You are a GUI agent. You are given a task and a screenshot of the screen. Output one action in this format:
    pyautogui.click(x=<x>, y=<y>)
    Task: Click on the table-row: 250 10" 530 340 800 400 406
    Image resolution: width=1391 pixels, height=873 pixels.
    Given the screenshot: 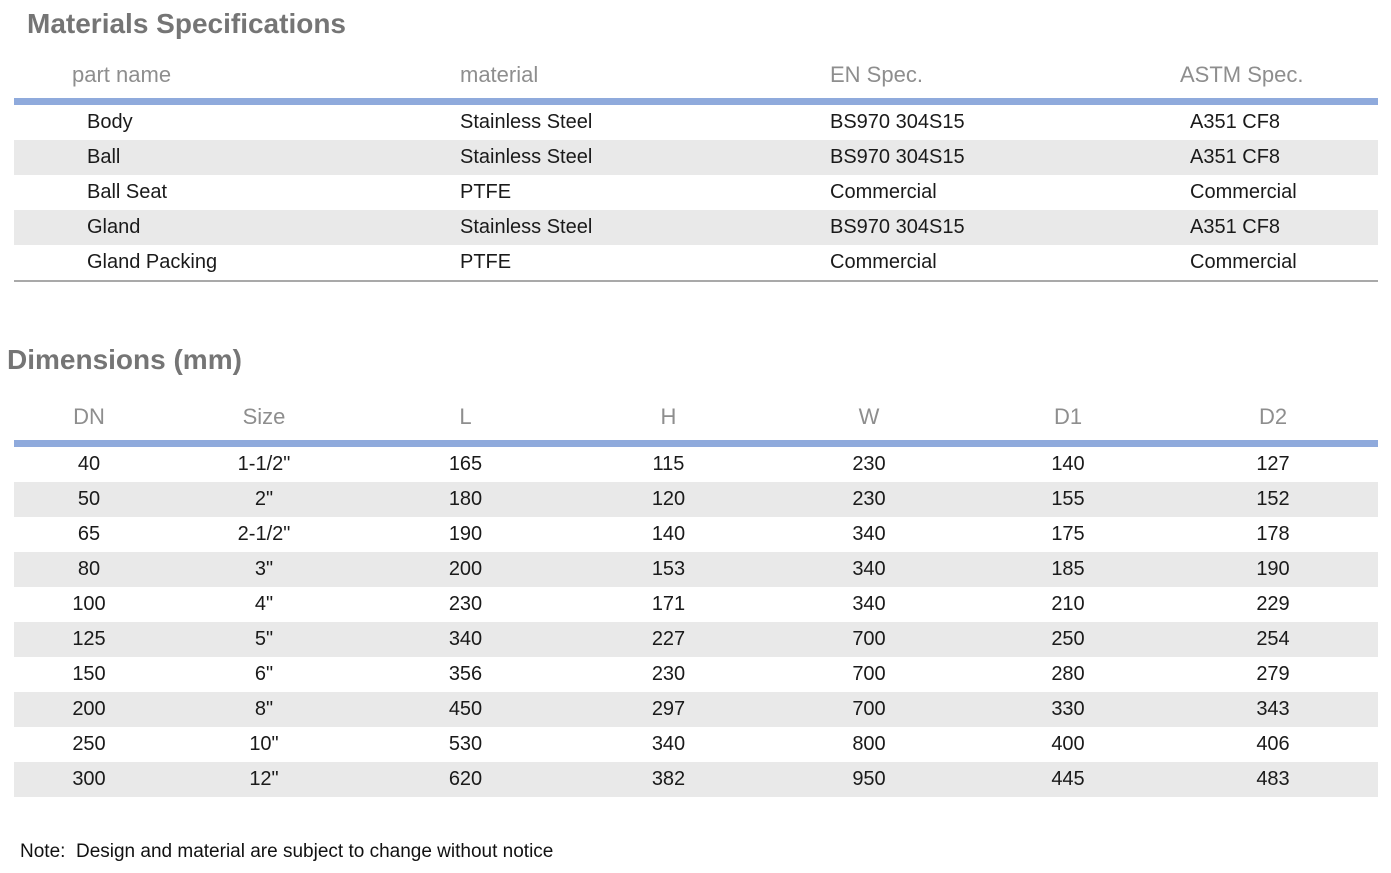 What is the action you would take?
    pyautogui.click(x=696, y=744)
    